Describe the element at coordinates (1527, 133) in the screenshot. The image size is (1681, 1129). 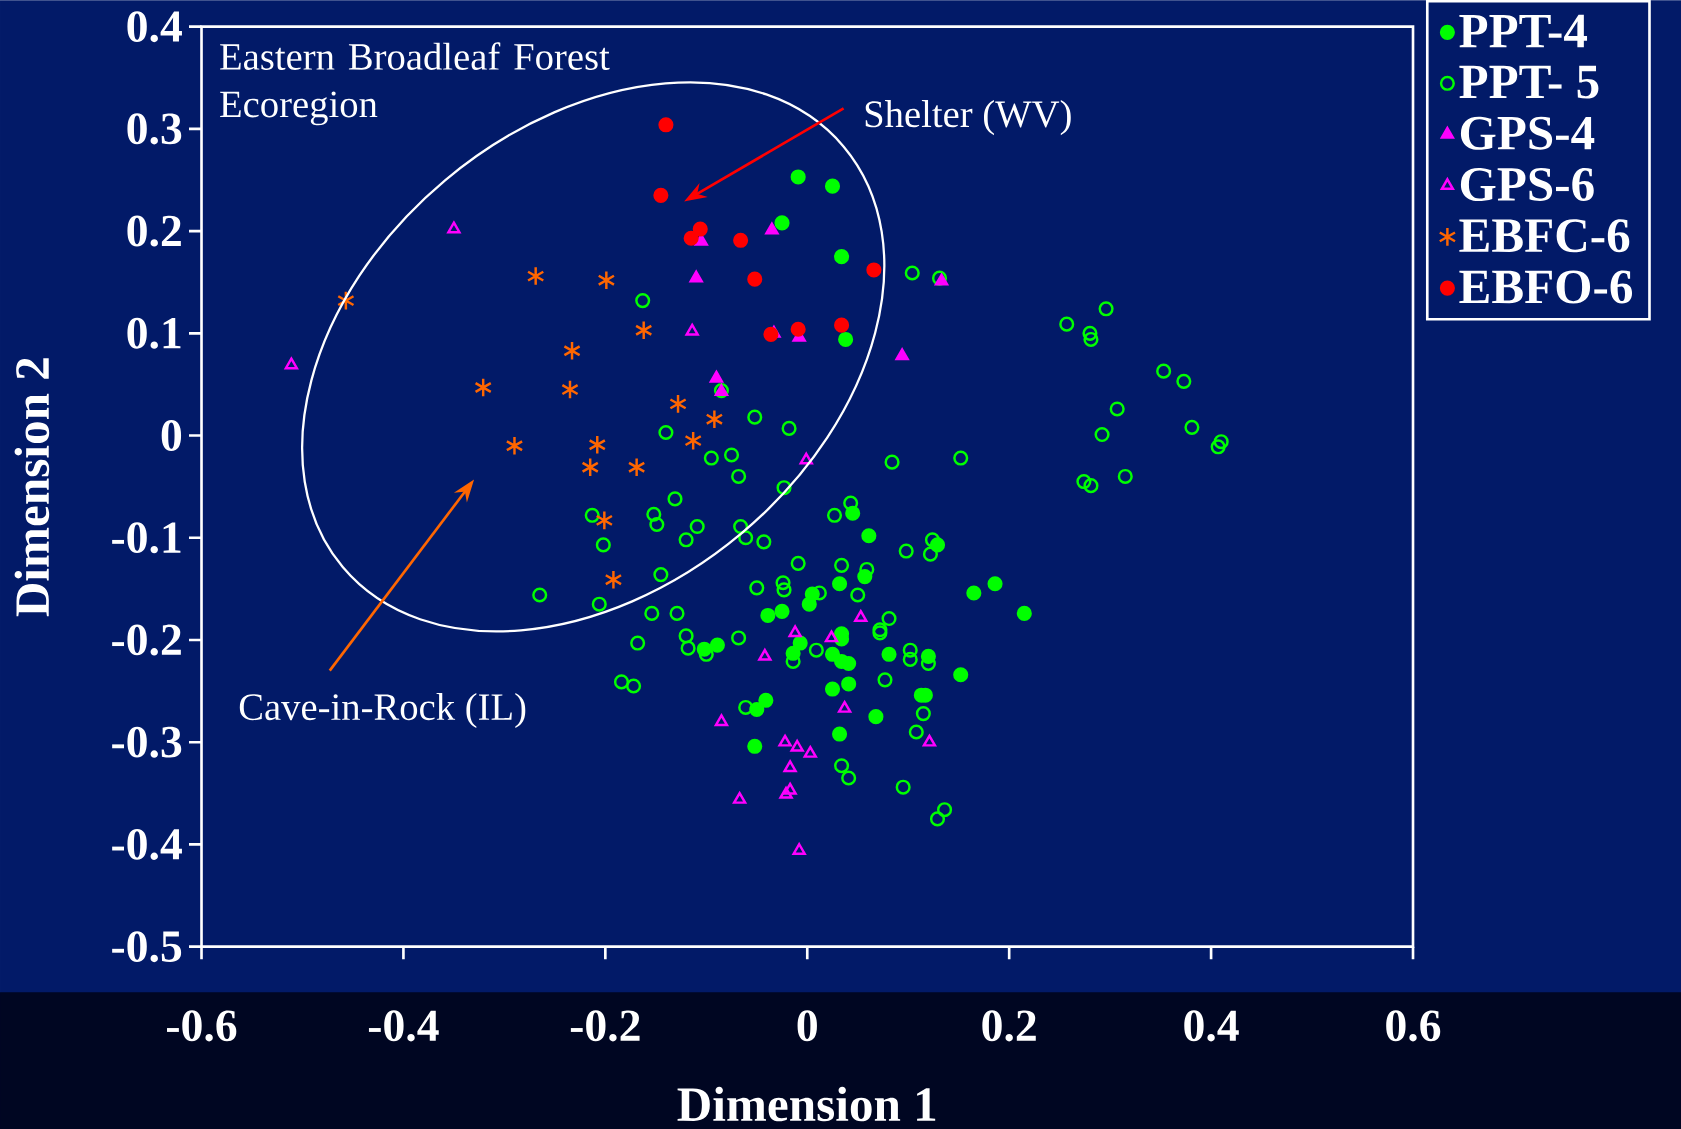
I see `legend-label: GPS-4` at that location.